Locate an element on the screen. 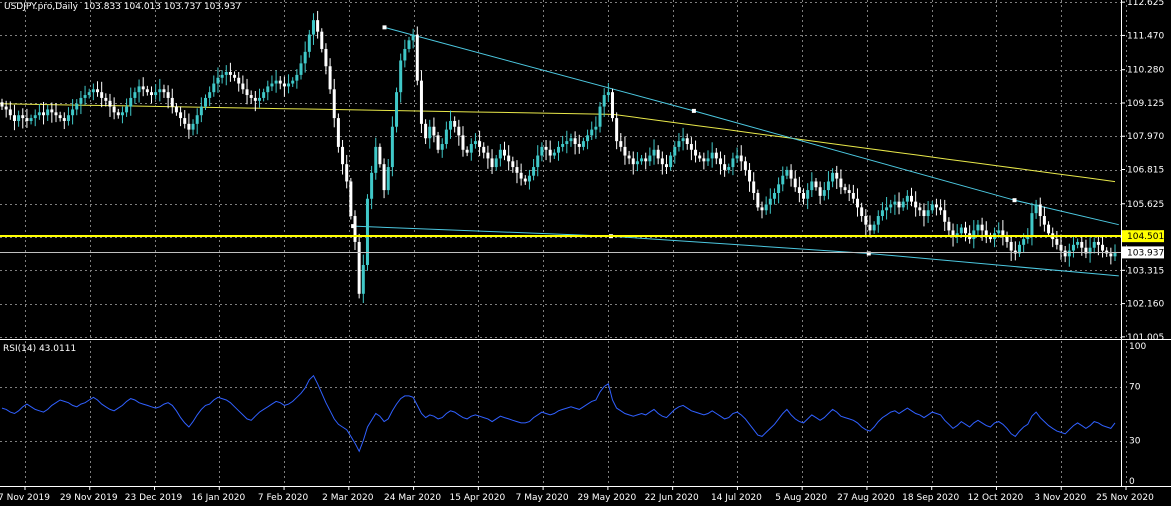  rsi-axis-label: 30 is located at coordinates (1135, 442).